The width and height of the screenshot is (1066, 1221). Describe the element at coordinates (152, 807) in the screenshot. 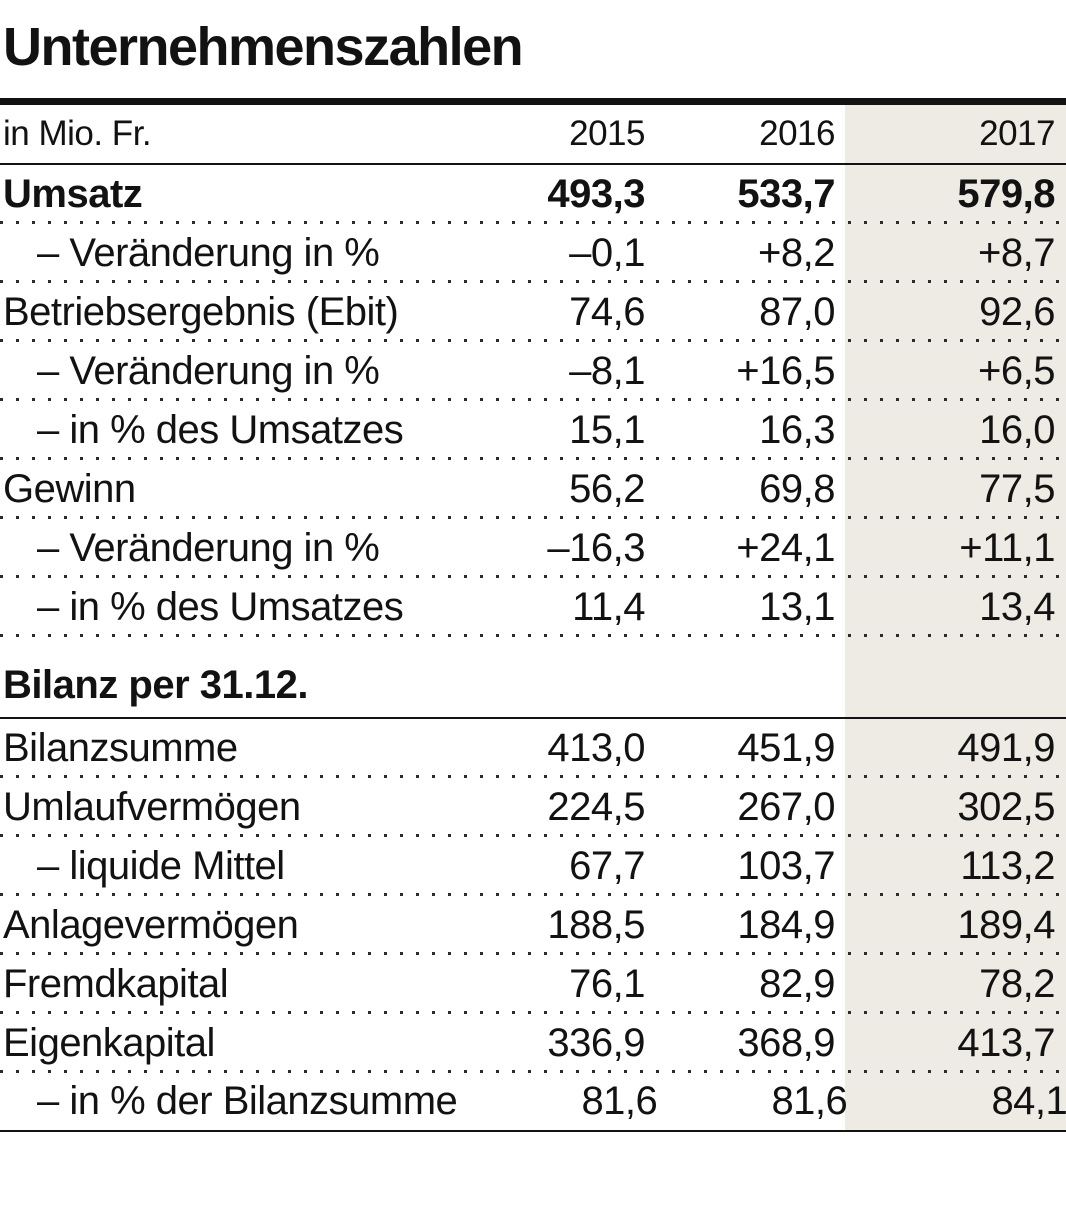

I see `row-label: Umlaufvermögen` at that location.